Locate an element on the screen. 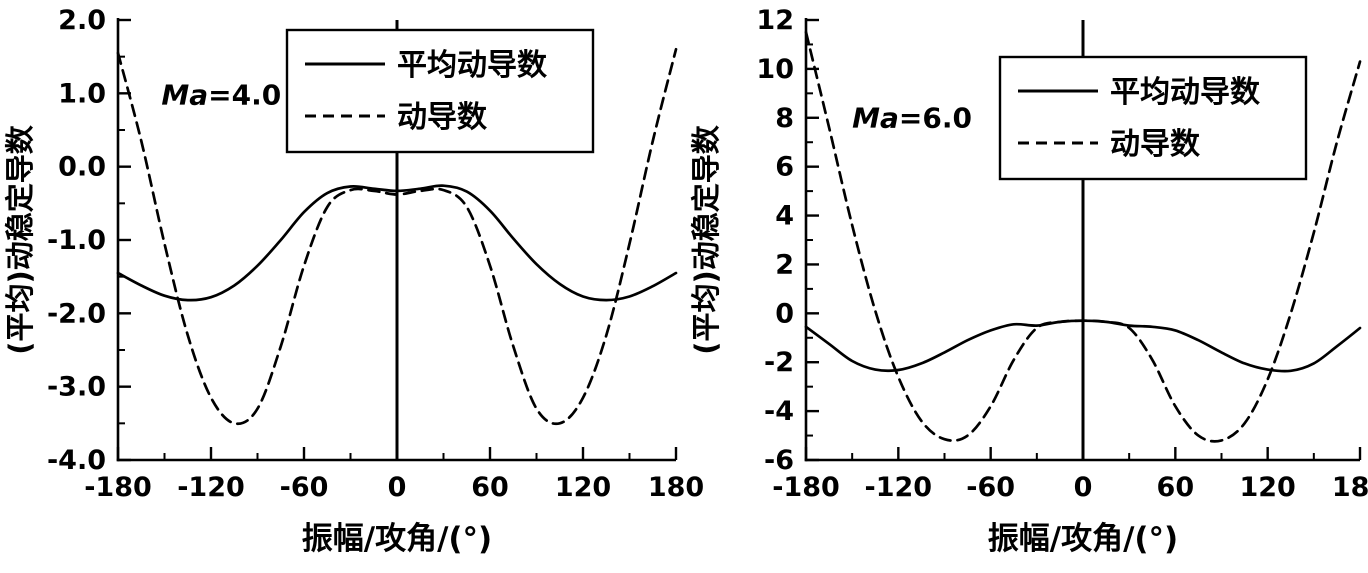  y-tick-label: 4 is located at coordinates (784, 216).